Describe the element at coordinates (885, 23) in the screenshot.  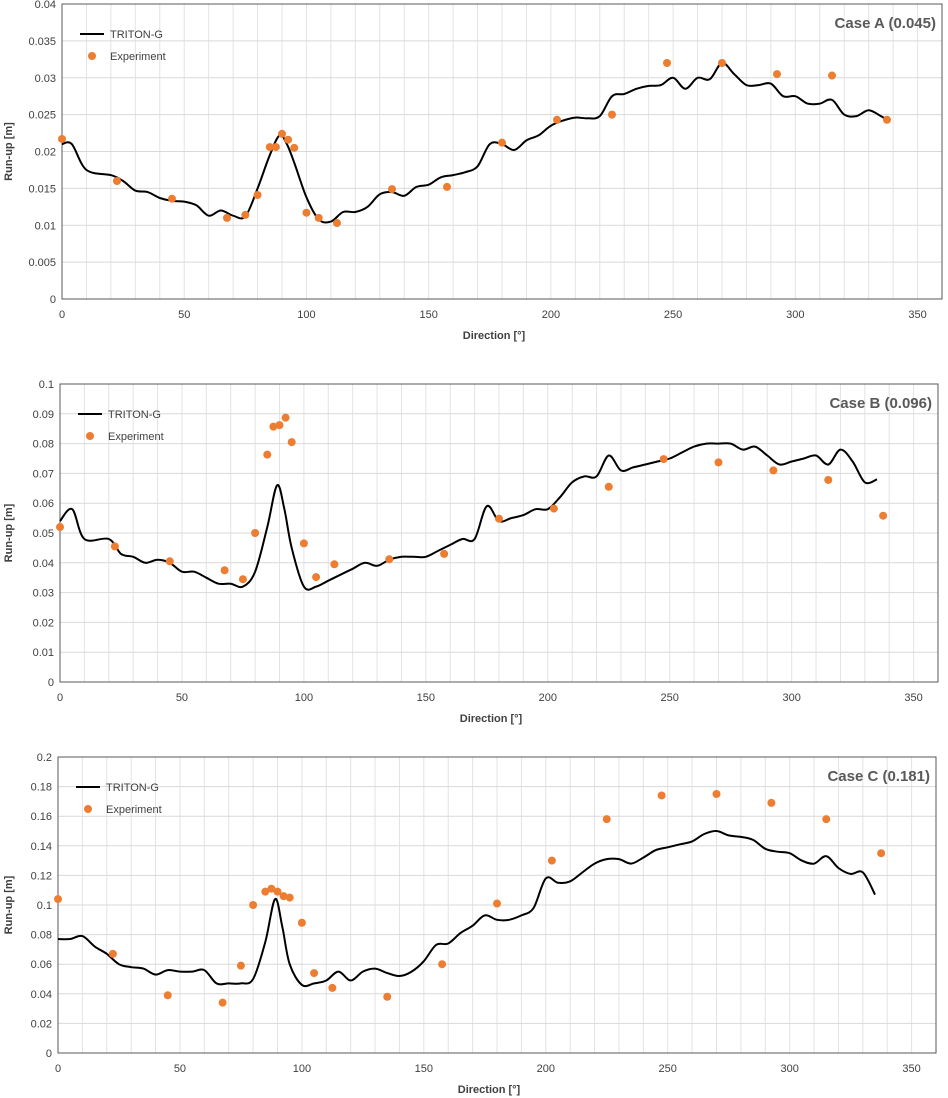
I see `chart-title: Case A (0.045)` at that location.